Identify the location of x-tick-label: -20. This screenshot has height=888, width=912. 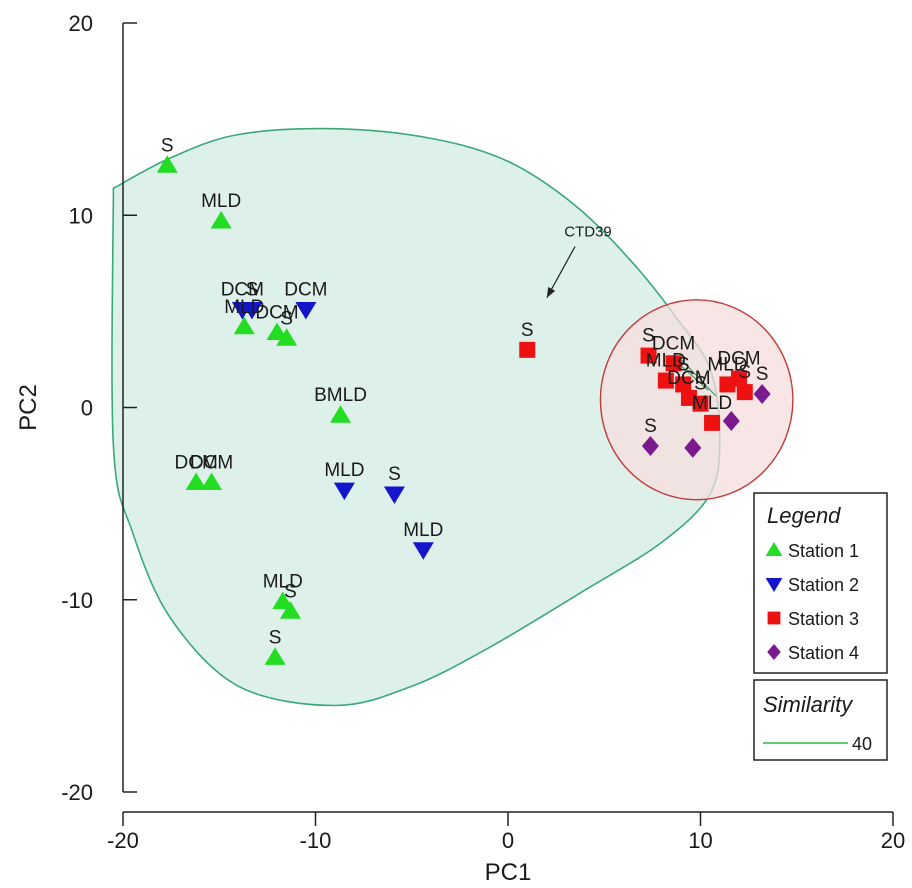
(123, 840).